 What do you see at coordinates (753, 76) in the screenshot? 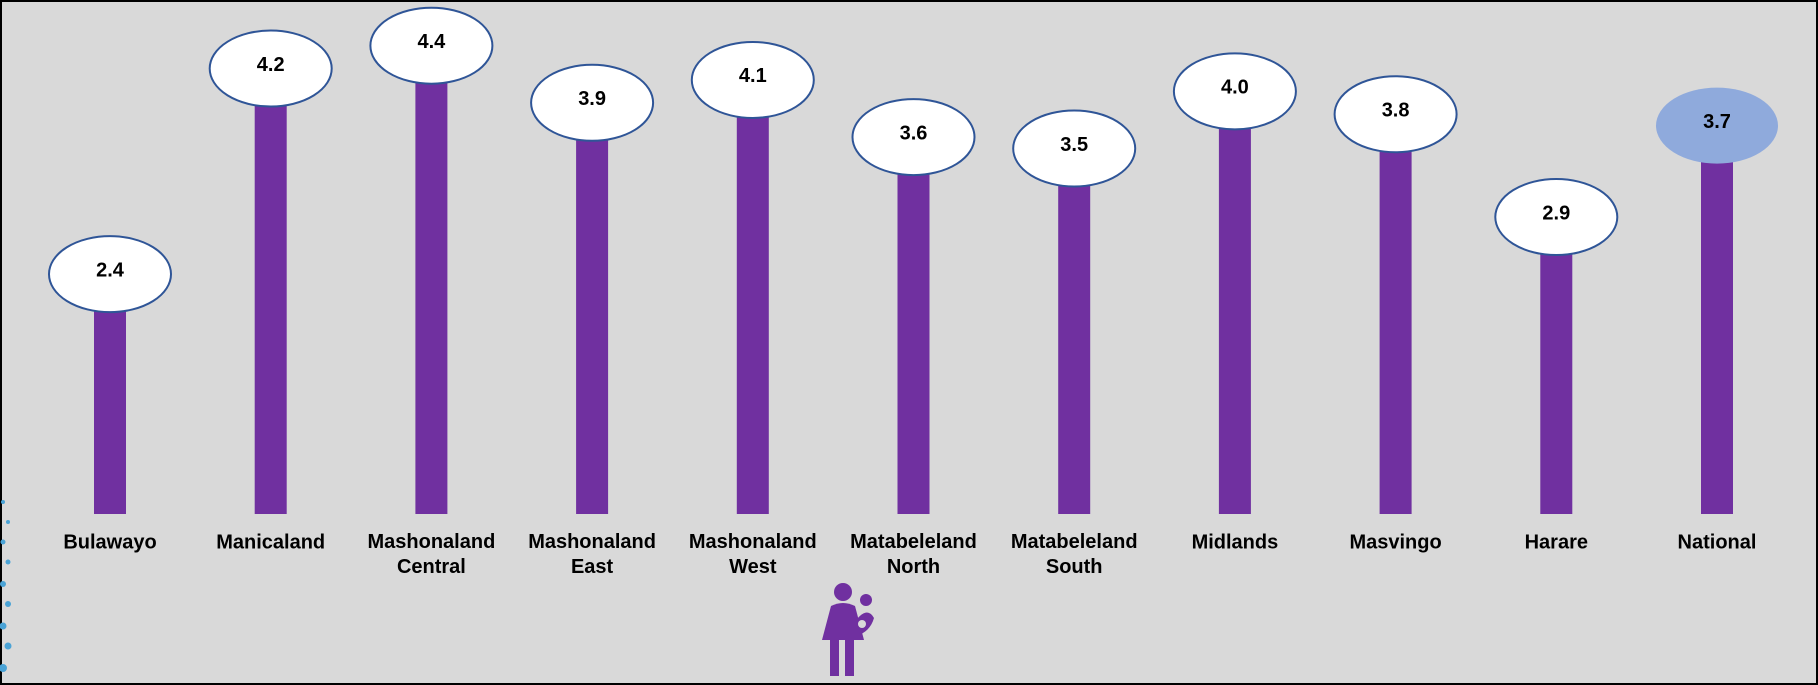
I see `value-label: 4.1` at bounding box center [753, 76].